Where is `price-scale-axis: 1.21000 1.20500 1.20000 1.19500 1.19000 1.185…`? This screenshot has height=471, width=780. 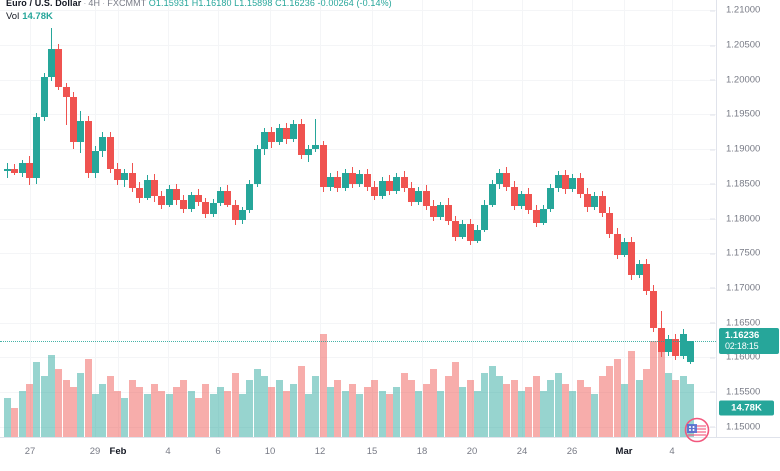 price-scale-axis: 1.21000 1.20500 1.20000 1.19500 1.19000 1.185… is located at coordinates (745, 218).